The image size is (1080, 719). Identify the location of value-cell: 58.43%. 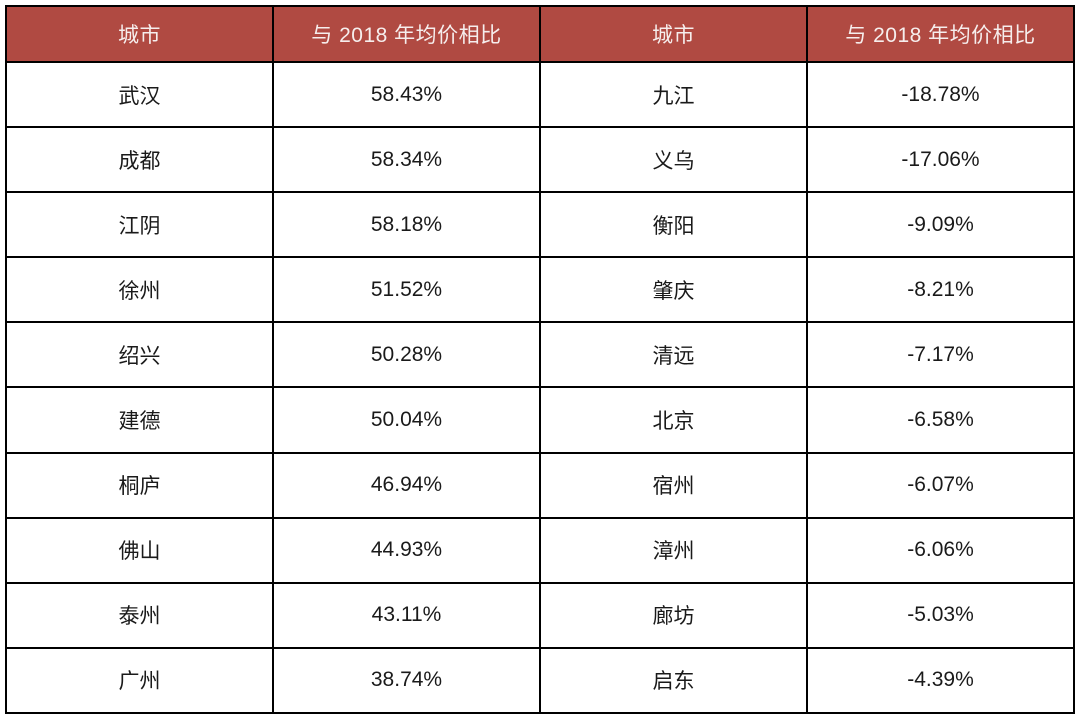
(406, 94).